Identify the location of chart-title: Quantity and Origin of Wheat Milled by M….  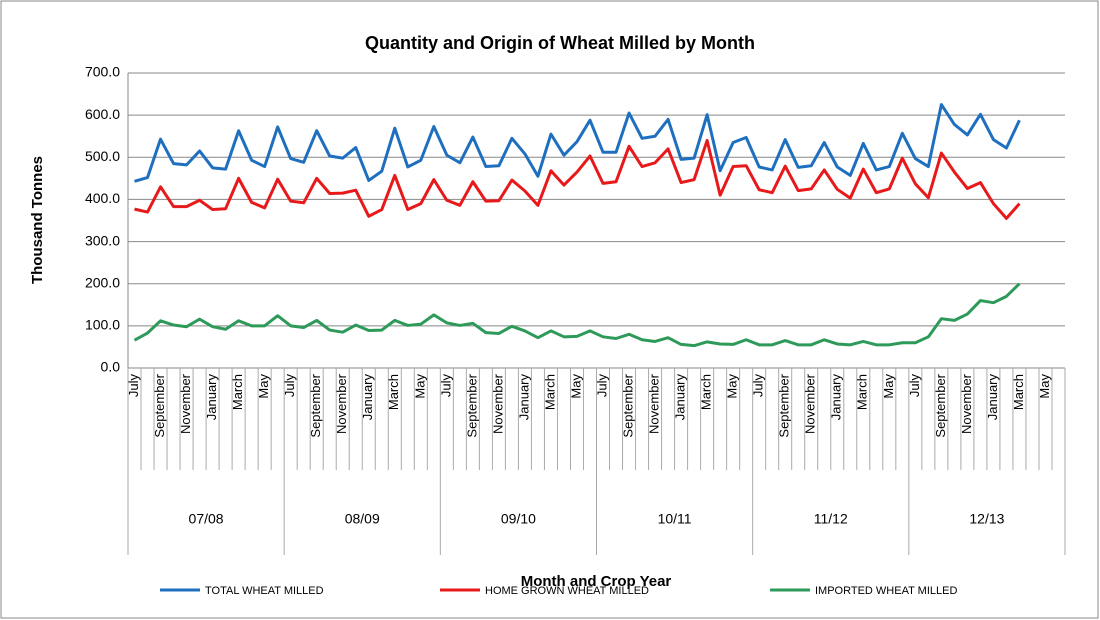
(560, 43).